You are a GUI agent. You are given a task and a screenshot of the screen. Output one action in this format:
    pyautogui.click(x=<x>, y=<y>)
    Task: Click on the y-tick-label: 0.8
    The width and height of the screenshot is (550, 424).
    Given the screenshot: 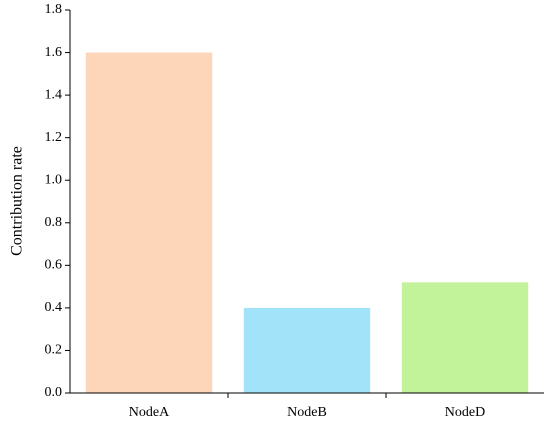 What is the action you would take?
    pyautogui.click(x=54, y=222)
    